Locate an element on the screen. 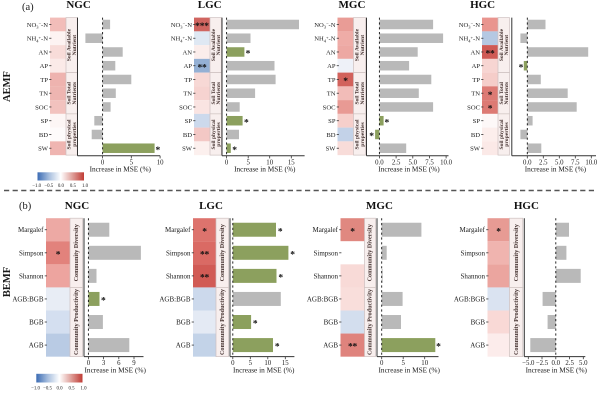 The width and height of the screenshot is (600, 408). svg-text: 5 is located at coordinates (251, 363).